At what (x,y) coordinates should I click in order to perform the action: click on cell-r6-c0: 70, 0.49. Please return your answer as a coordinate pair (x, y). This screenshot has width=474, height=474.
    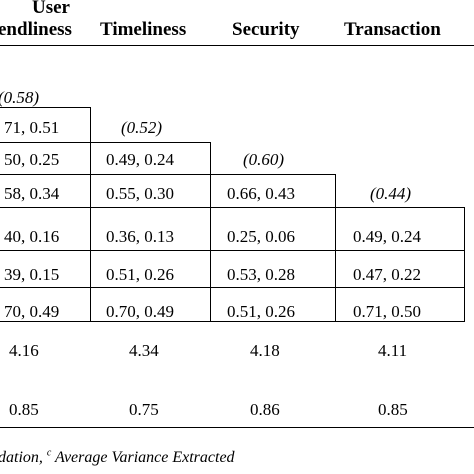
    Looking at the image, I should click on (32, 311).